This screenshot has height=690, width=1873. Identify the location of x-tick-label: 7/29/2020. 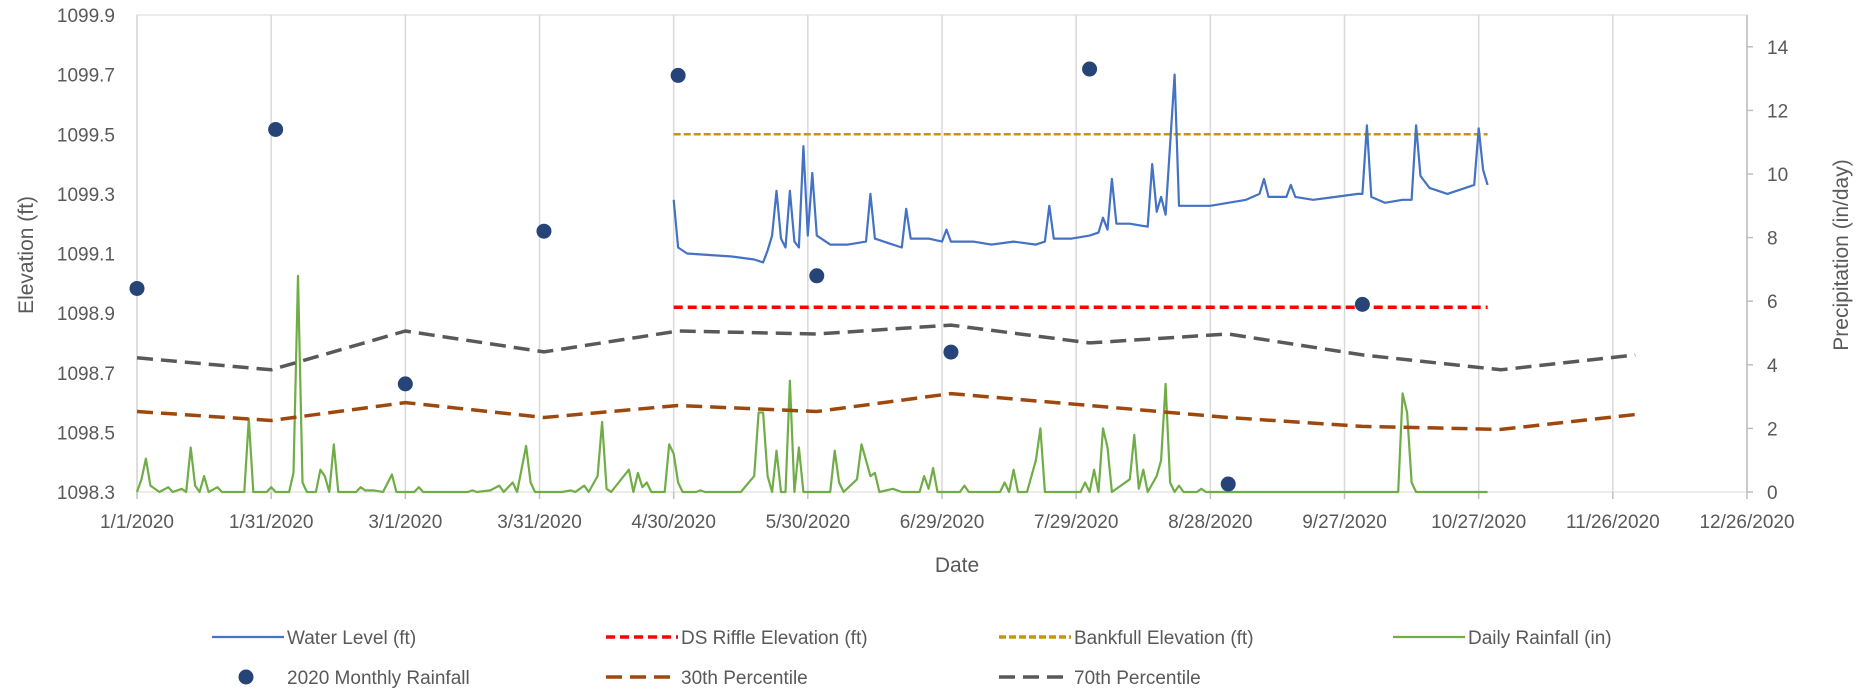
(1076, 522).